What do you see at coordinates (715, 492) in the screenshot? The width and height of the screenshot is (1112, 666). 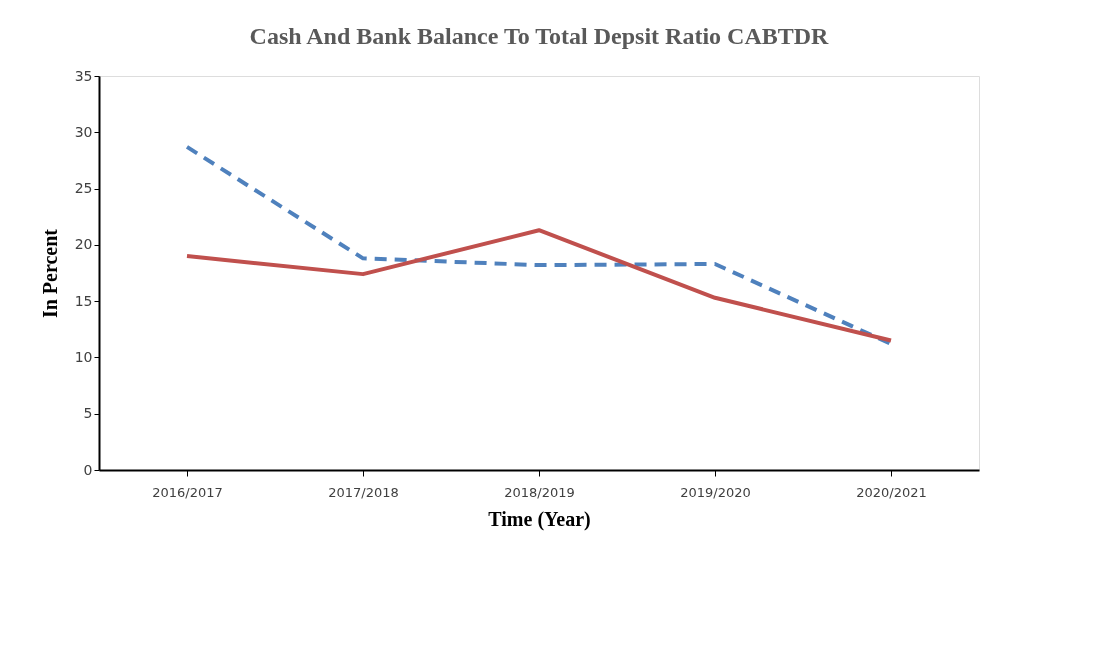 I see `x-tick-label: 2019/2020` at bounding box center [715, 492].